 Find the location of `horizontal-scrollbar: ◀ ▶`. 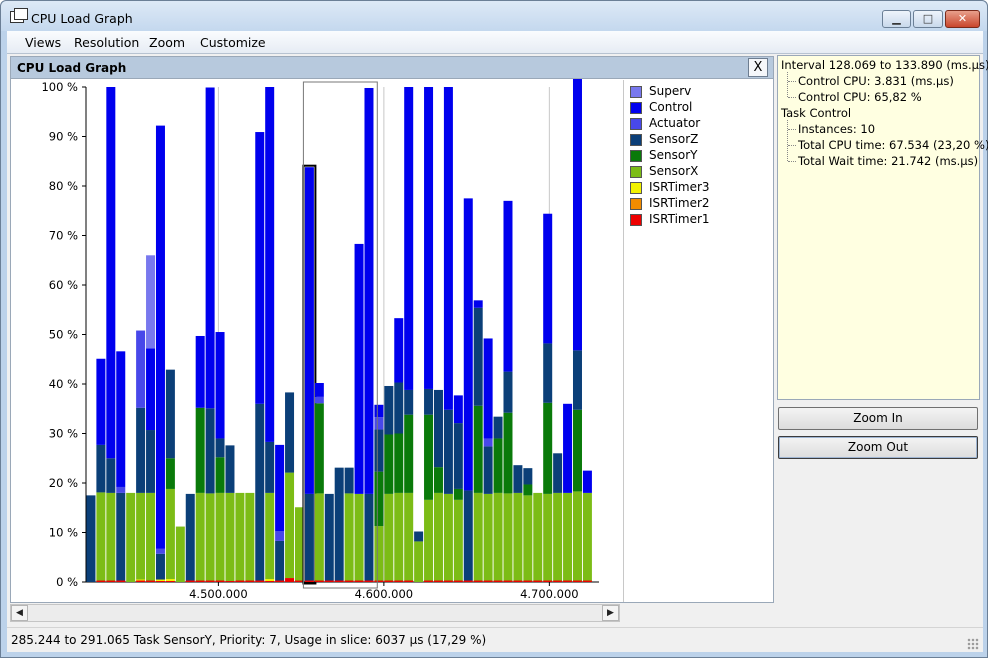

horizontal-scrollbar: ◀ ▶ is located at coordinates (315, 613).